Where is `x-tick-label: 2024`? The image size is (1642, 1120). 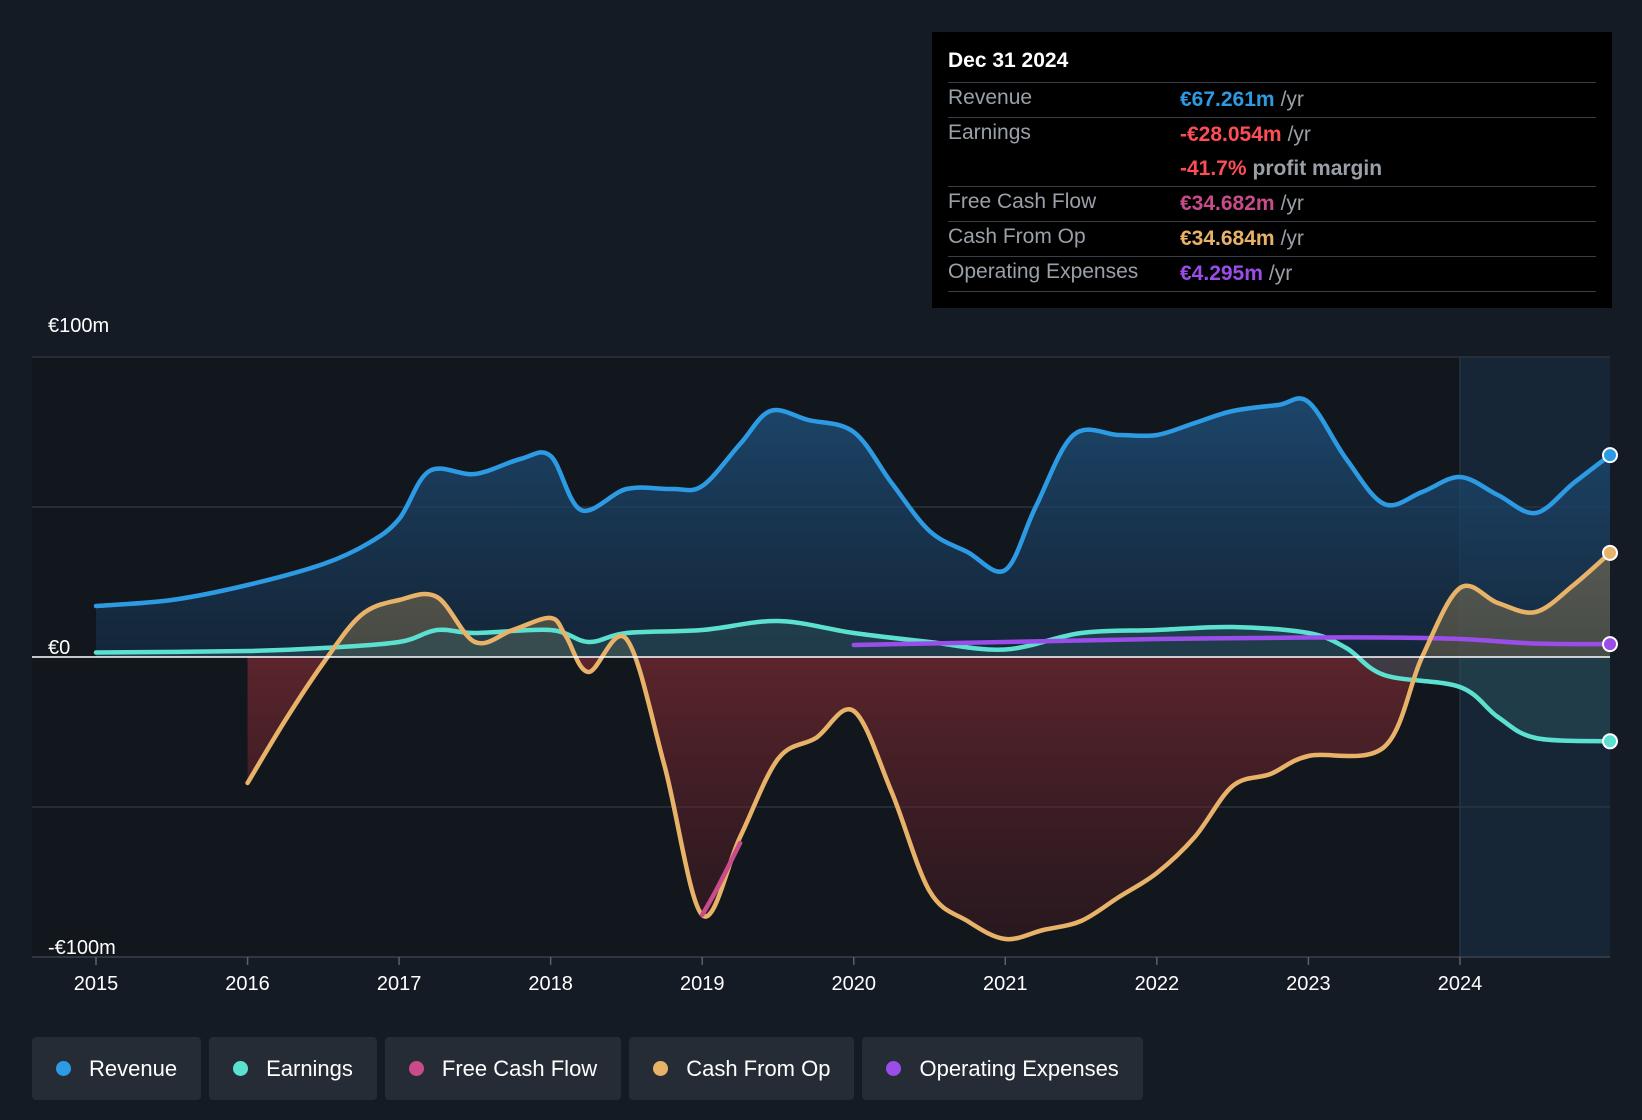 x-tick-label: 2024 is located at coordinates (1460, 984).